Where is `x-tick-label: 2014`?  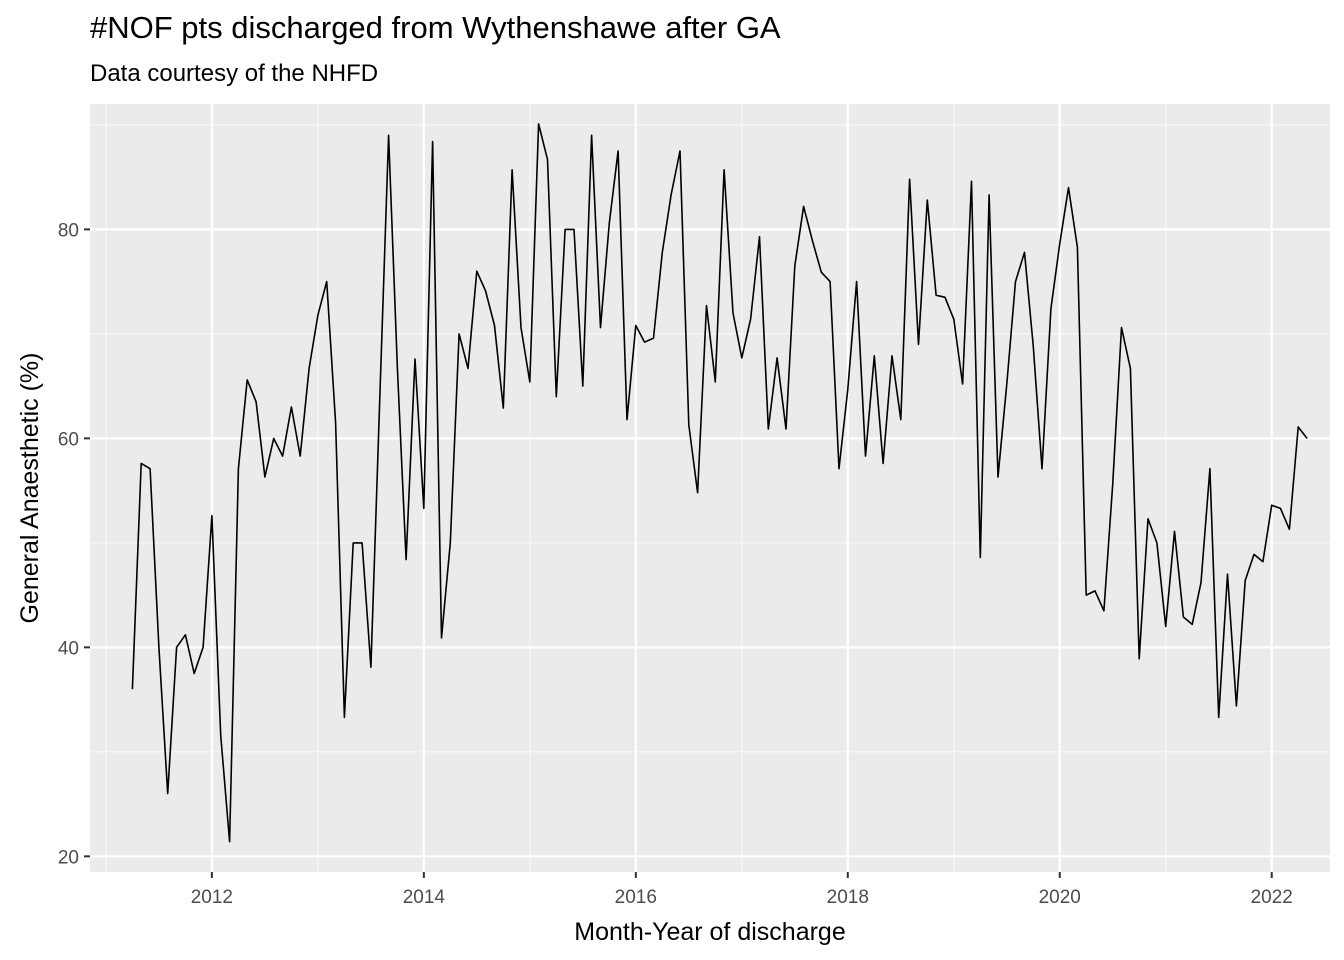 x-tick-label: 2014 is located at coordinates (424, 897).